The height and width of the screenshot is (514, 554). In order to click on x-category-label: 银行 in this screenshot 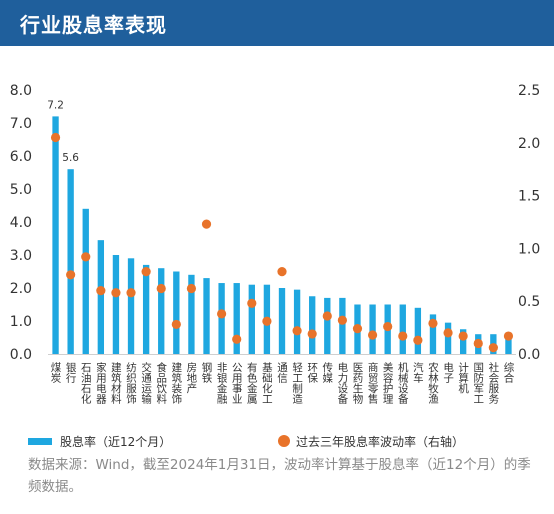, I will do `click(71, 372)`.